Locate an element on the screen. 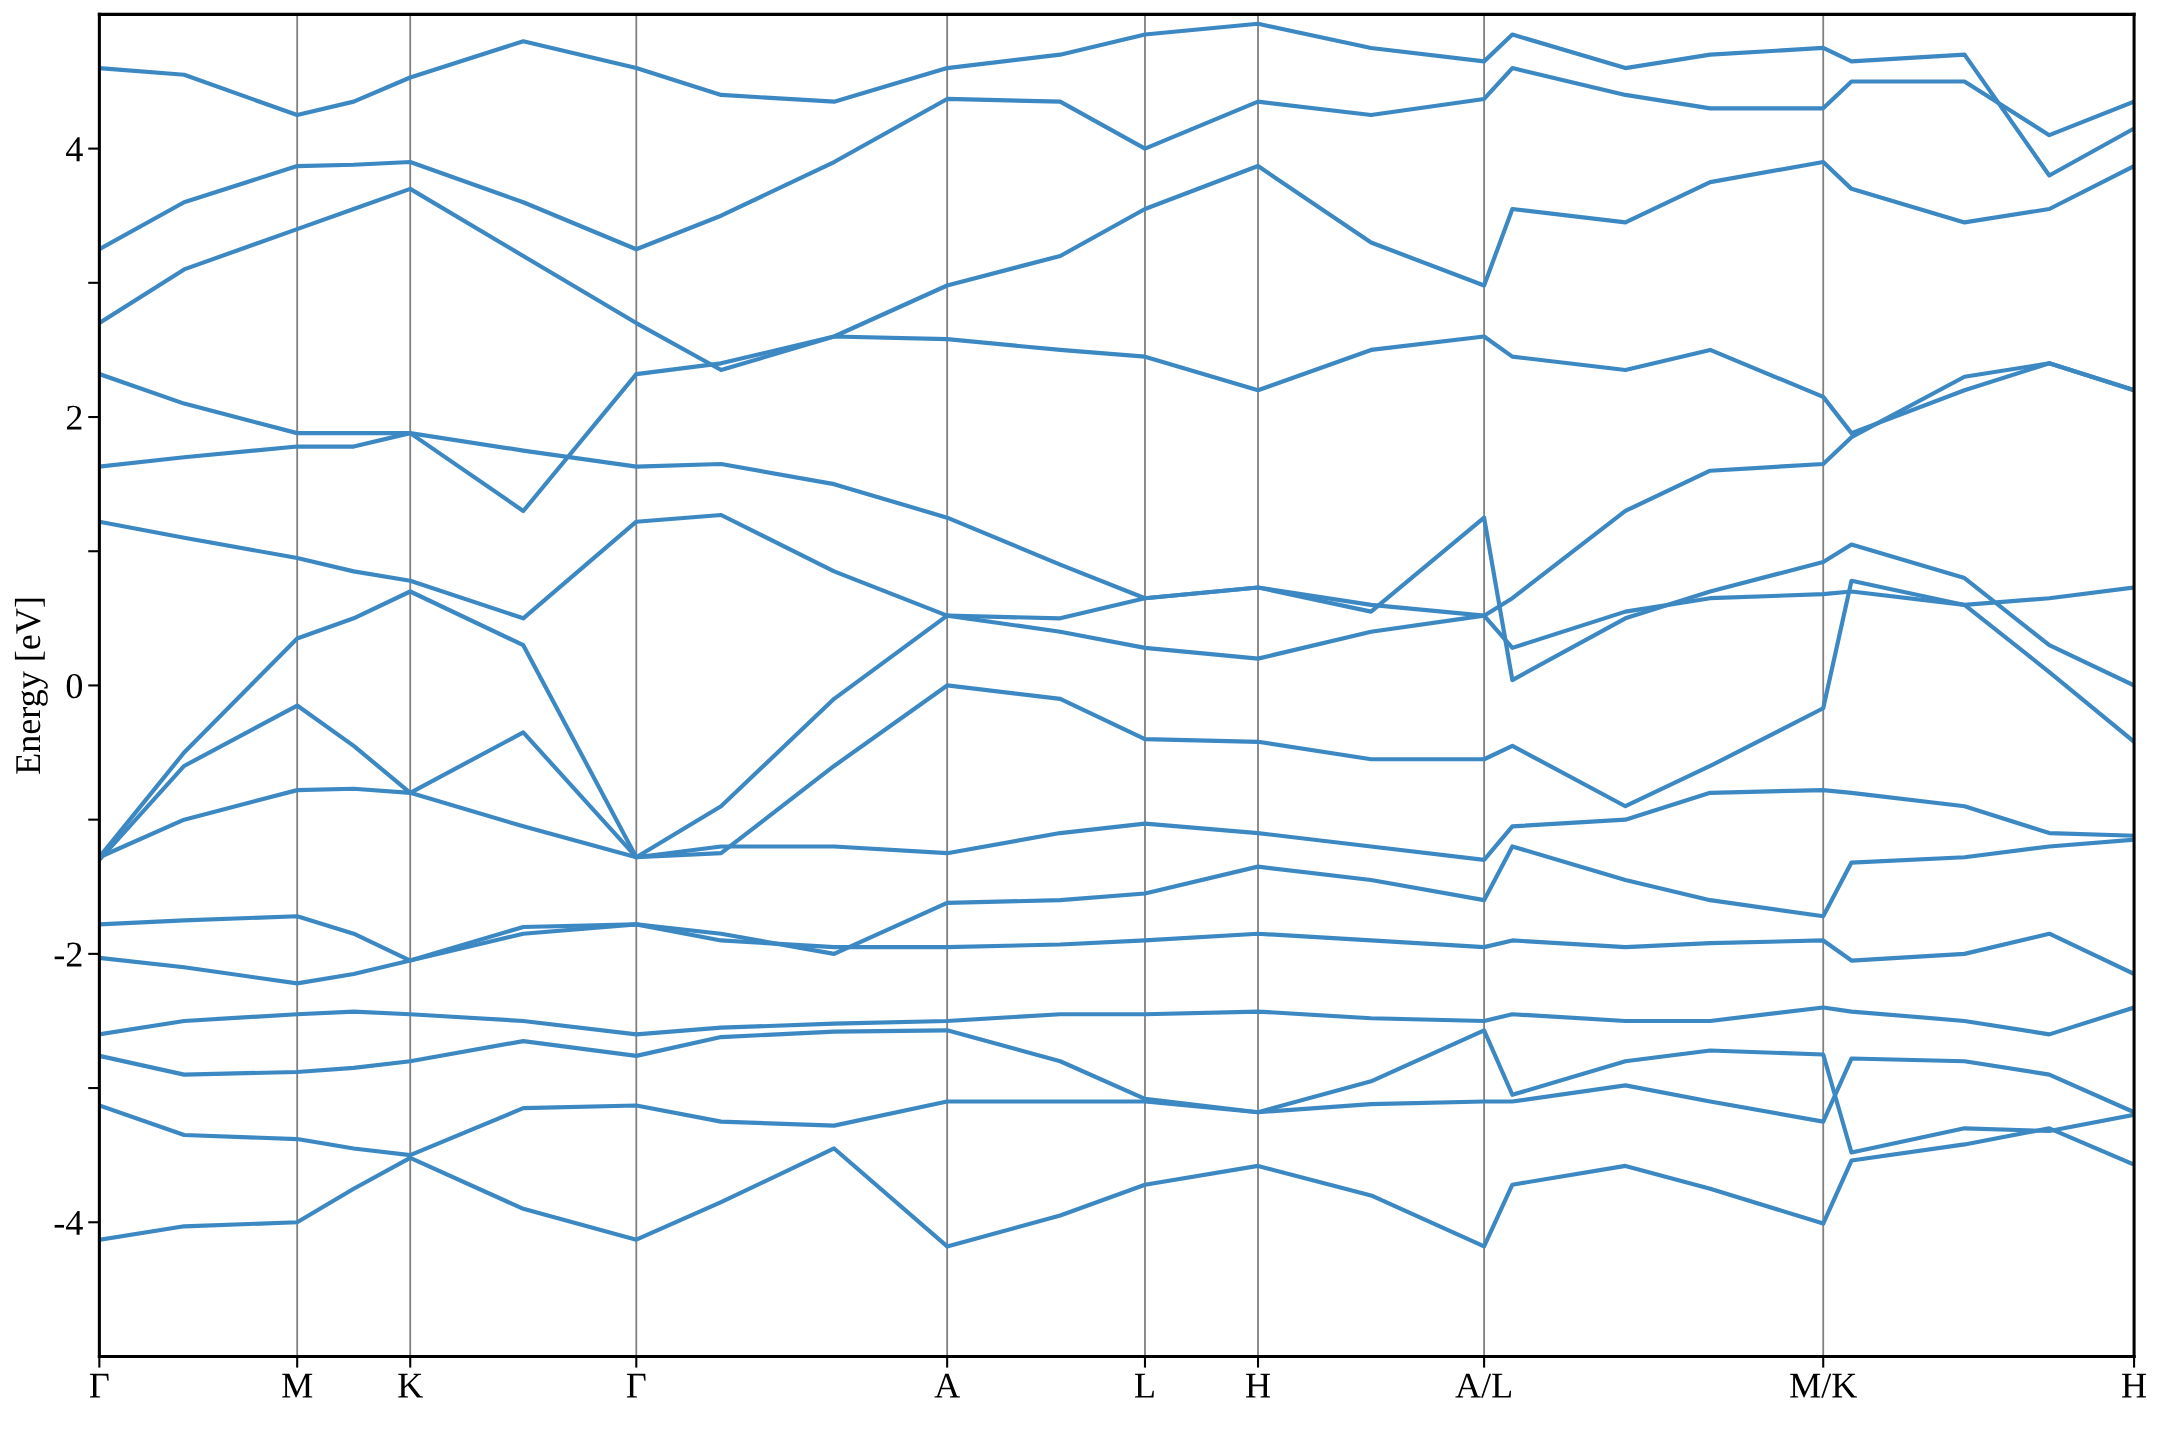 This screenshot has width=2160, height=1440. y-axis-title: Energy [eV] is located at coordinates (31, 686).